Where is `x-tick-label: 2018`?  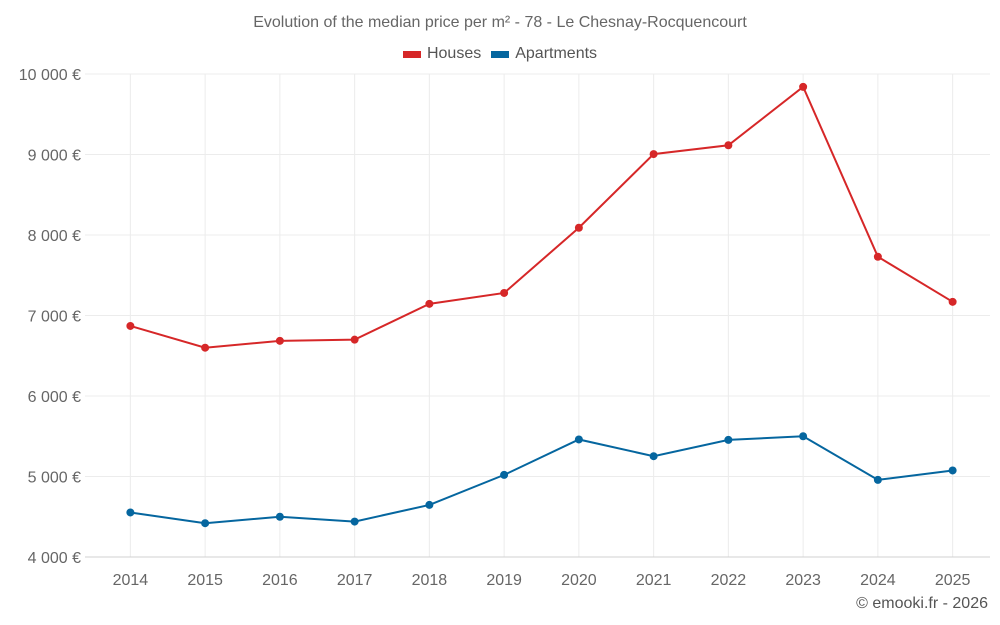
x-tick-label: 2018 is located at coordinates (430, 580).